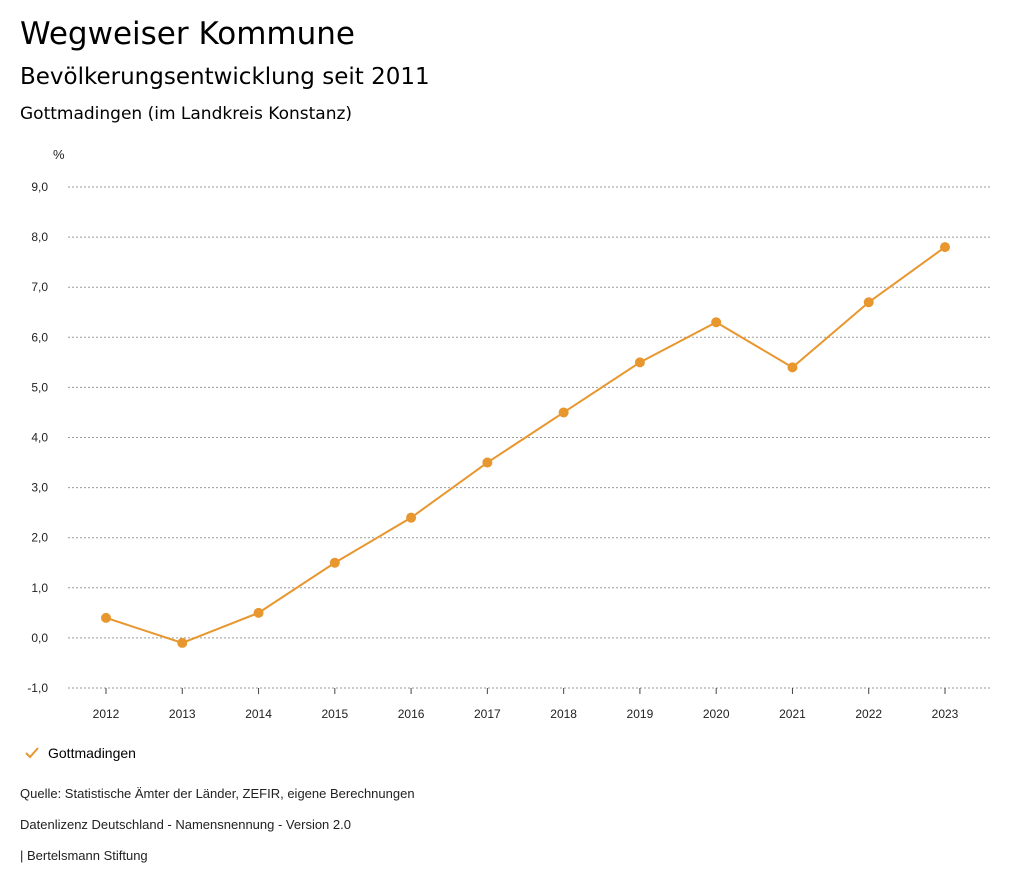  Describe the element at coordinates (39, 588) in the screenshot. I see `y-tick-label: 1,0` at that location.